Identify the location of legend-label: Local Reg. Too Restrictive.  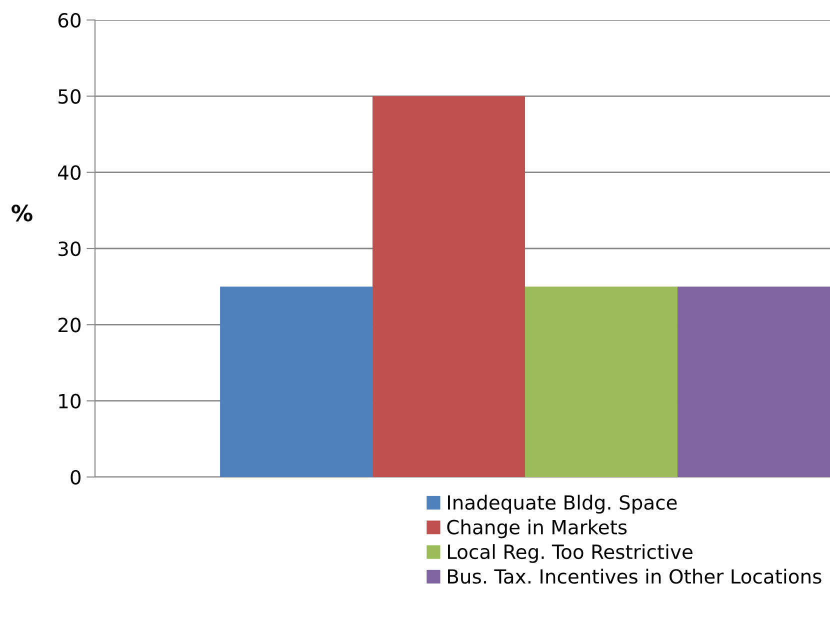
(570, 553).